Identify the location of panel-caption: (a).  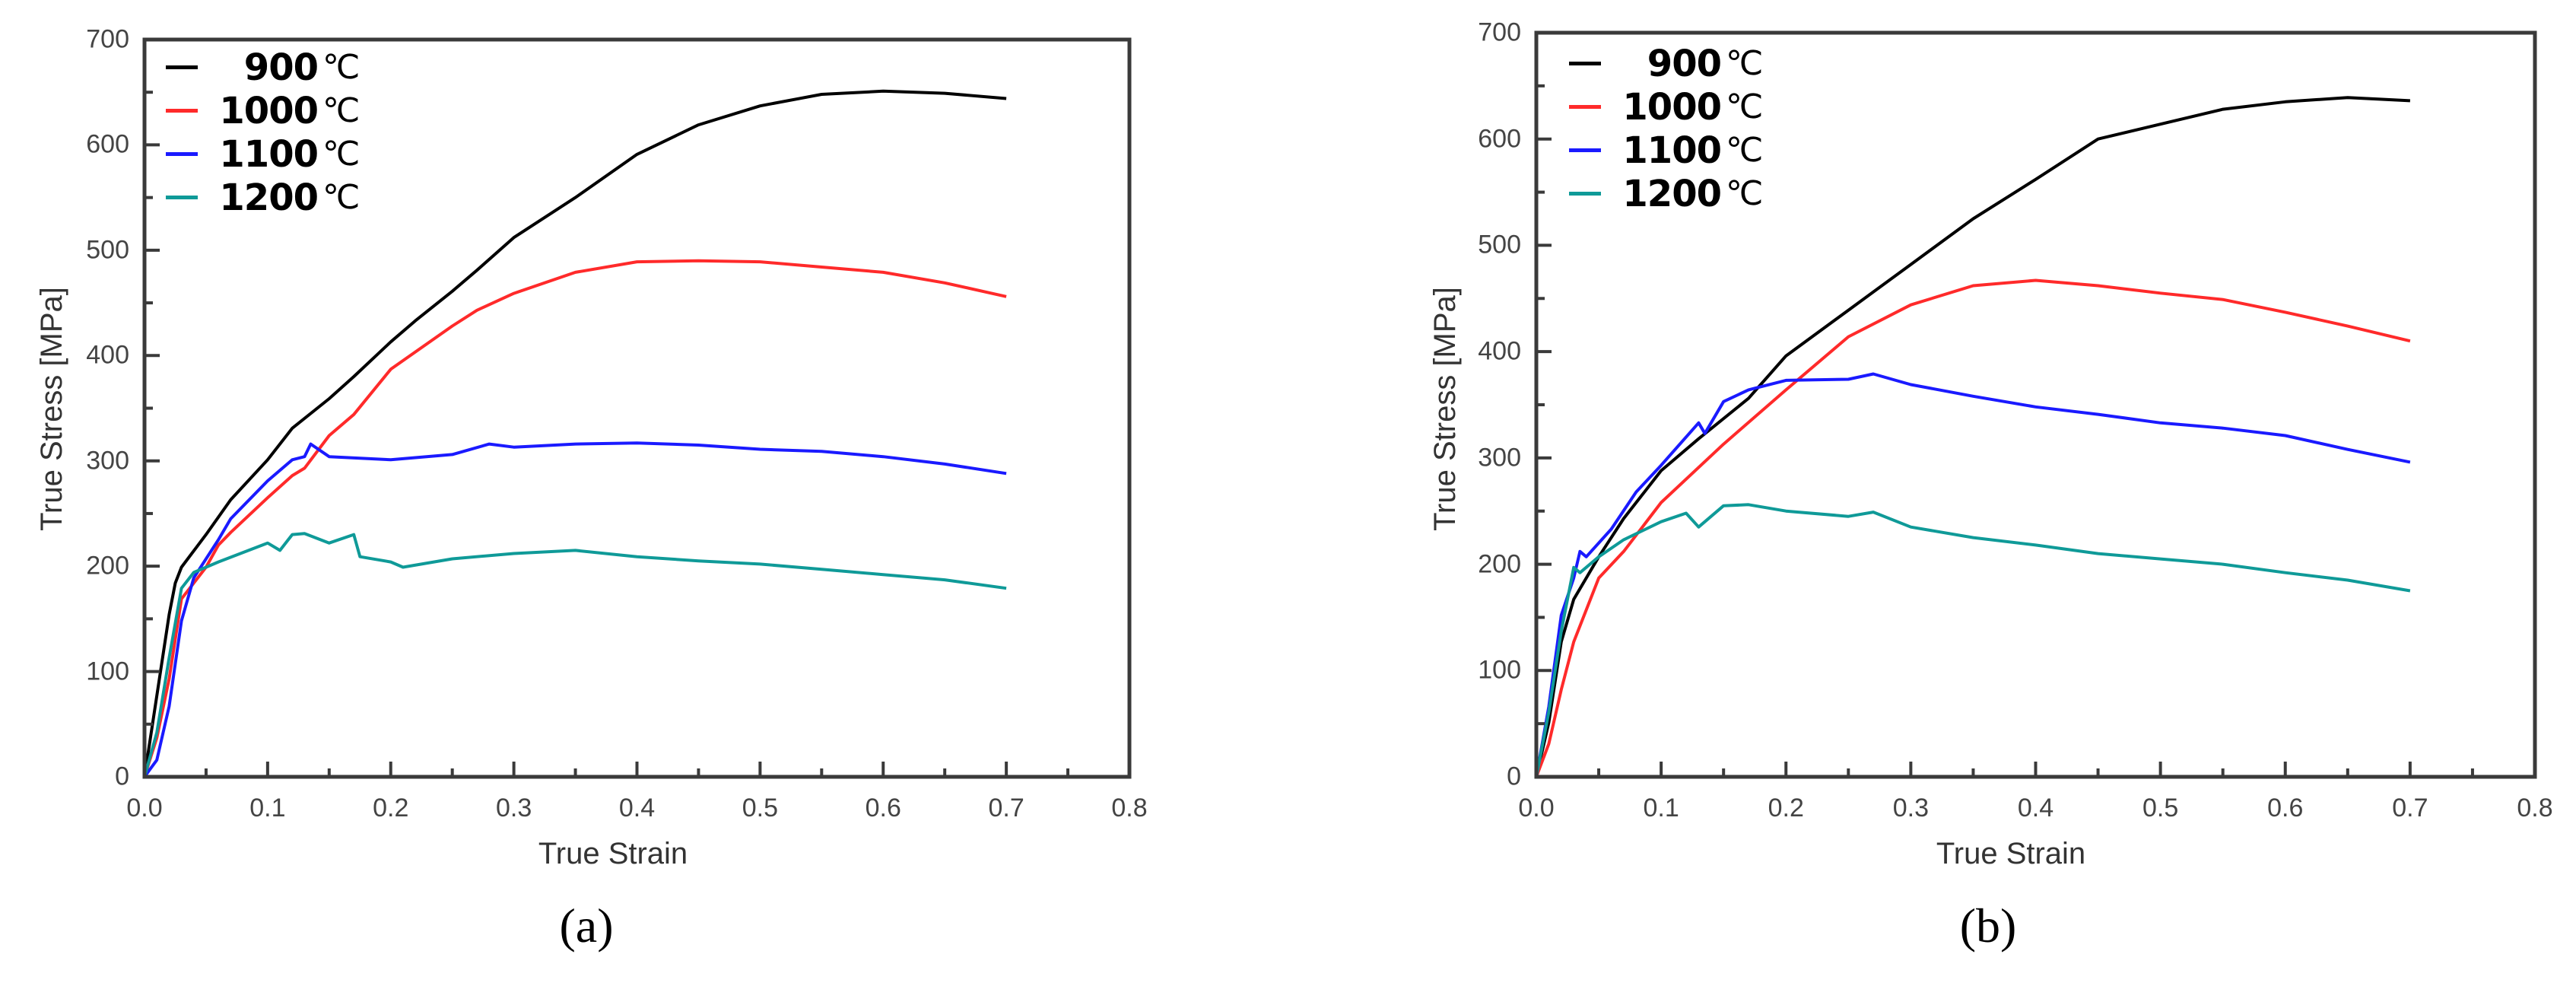
(586, 926).